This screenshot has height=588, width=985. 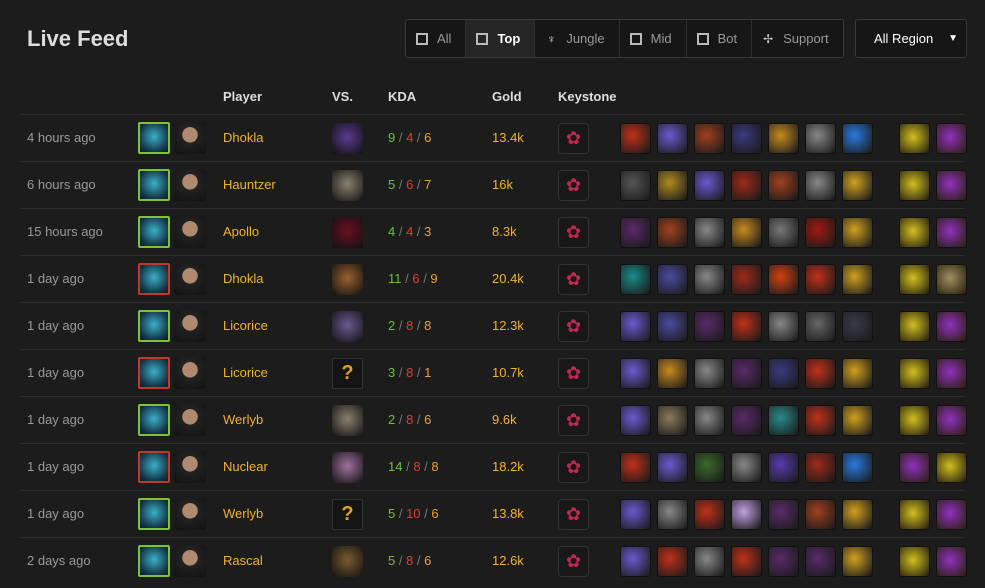 I want to click on match-time: 4 hours ago, so click(x=61, y=137).